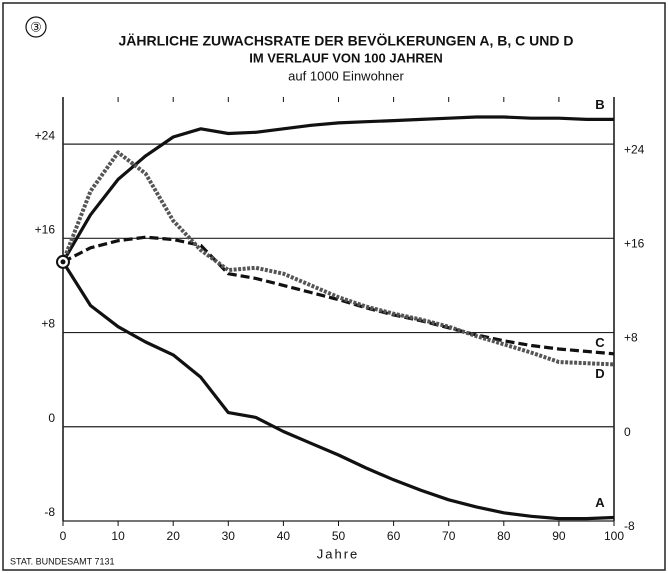  Describe the element at coordinates (627, 432) in the screenshot. I see `y-tick-label-right: 0` at that location.